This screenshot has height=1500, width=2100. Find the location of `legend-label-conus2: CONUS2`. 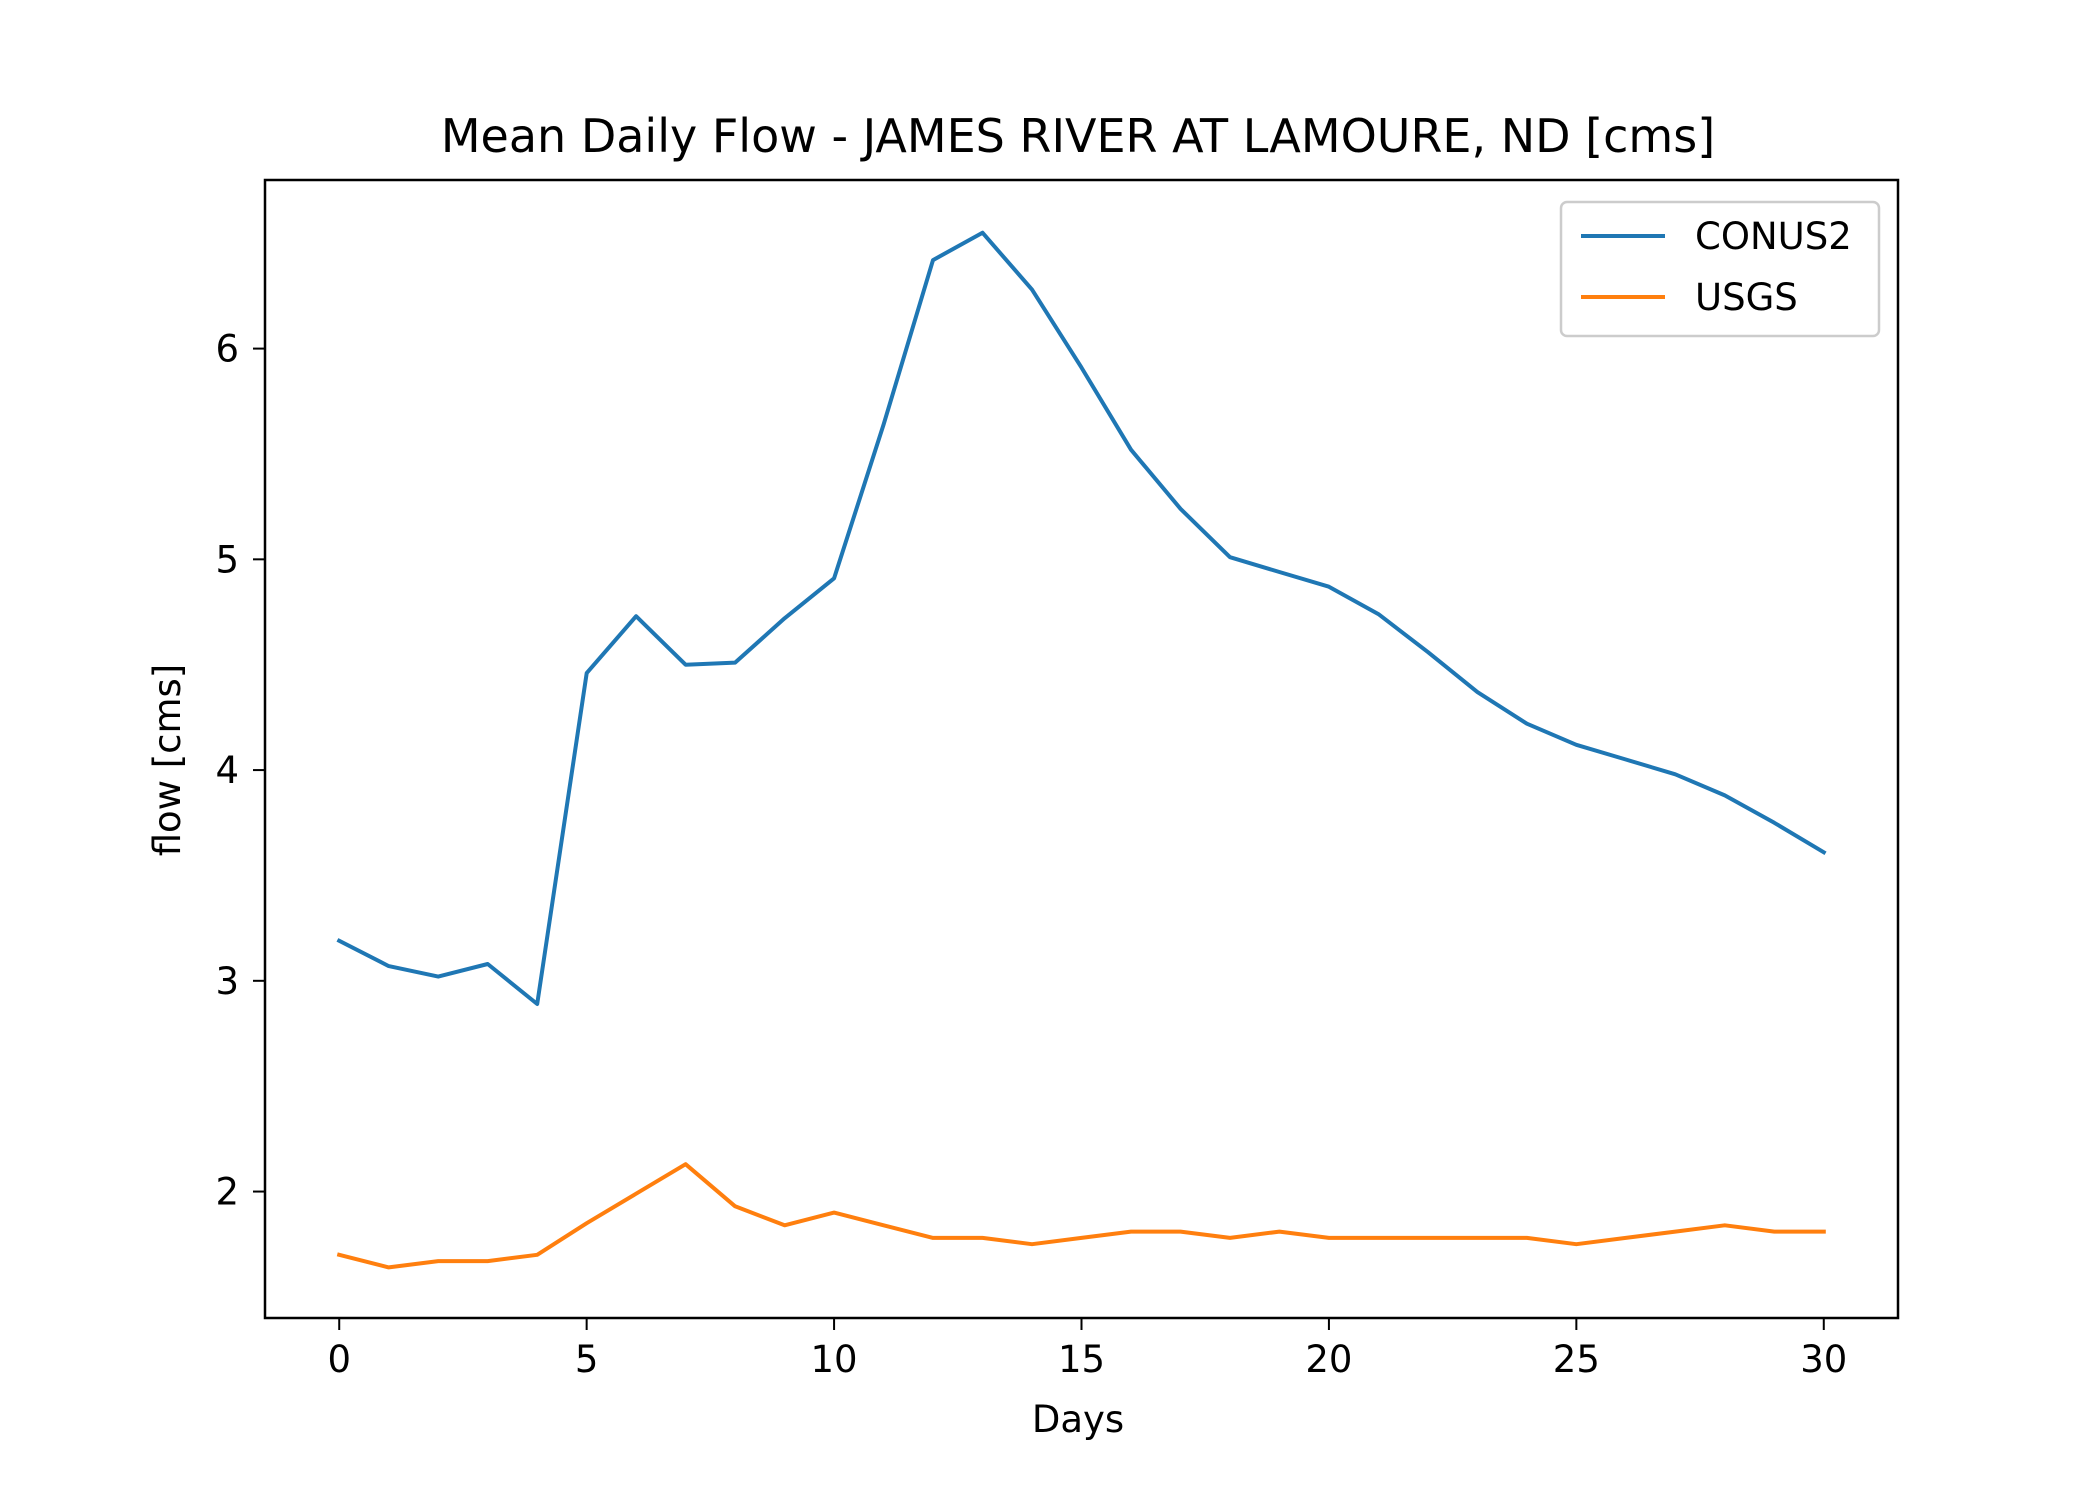

legend-label-conus2: CONUS2 is located at coordinates (1773, 236).